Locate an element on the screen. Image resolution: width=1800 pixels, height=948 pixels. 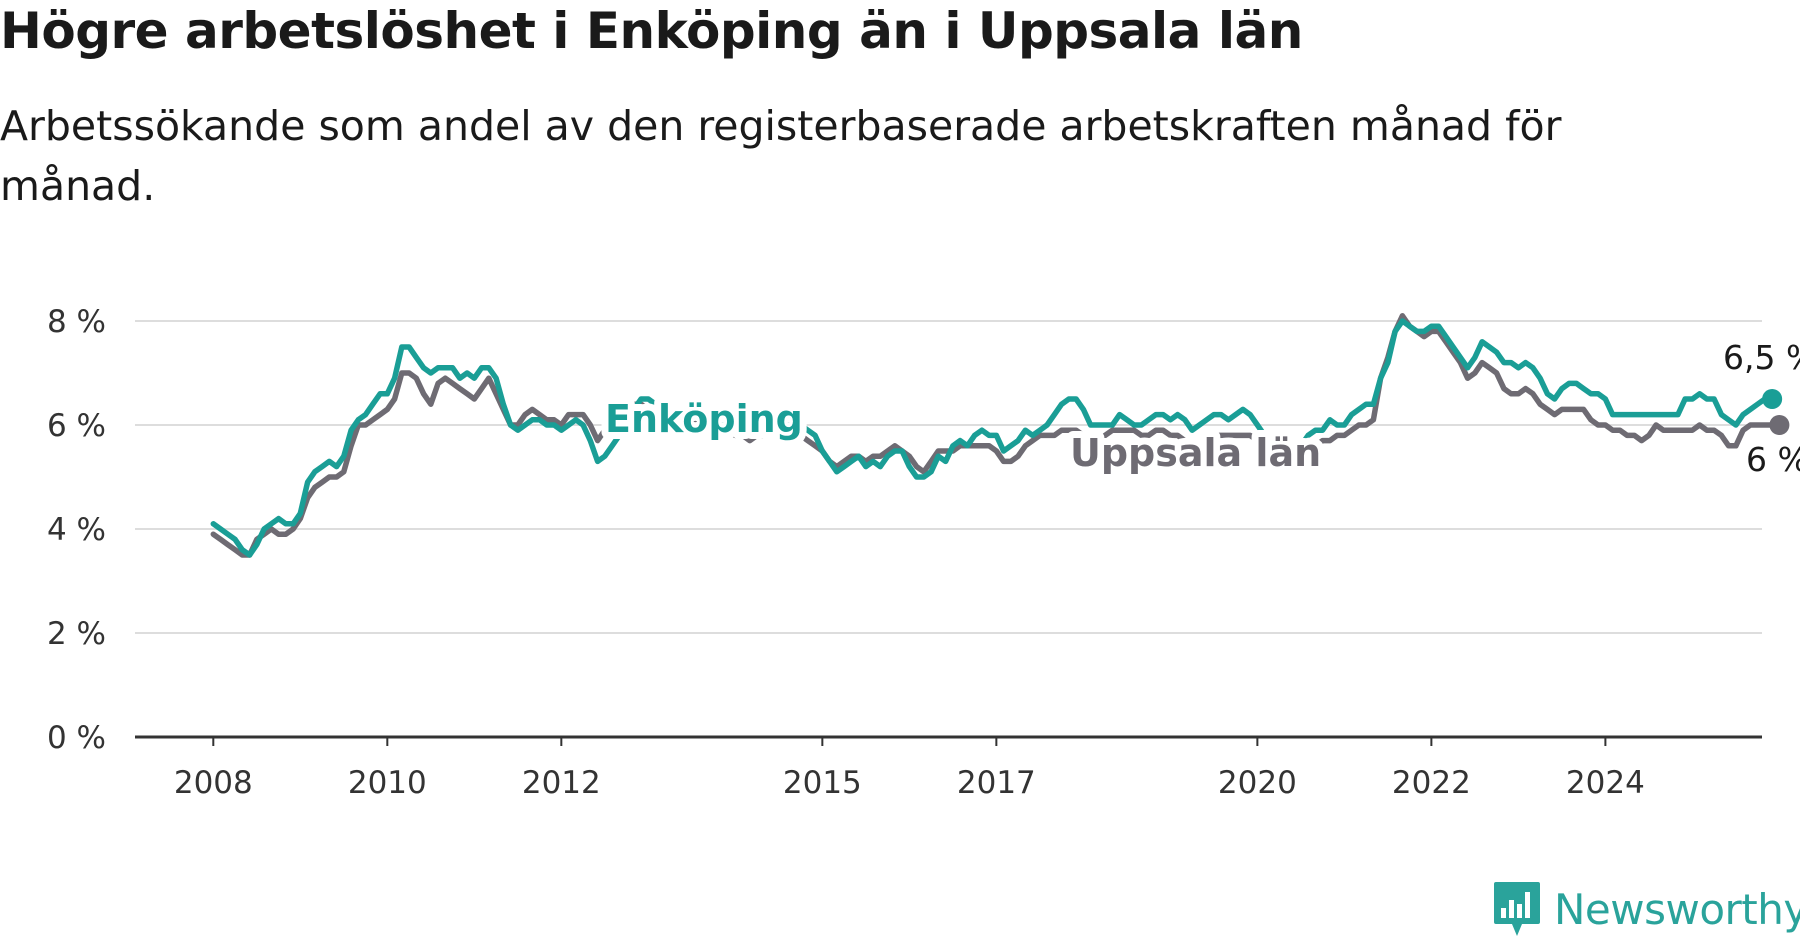
series-label-enkoping: Enköping is located at coordinates (704, 419).